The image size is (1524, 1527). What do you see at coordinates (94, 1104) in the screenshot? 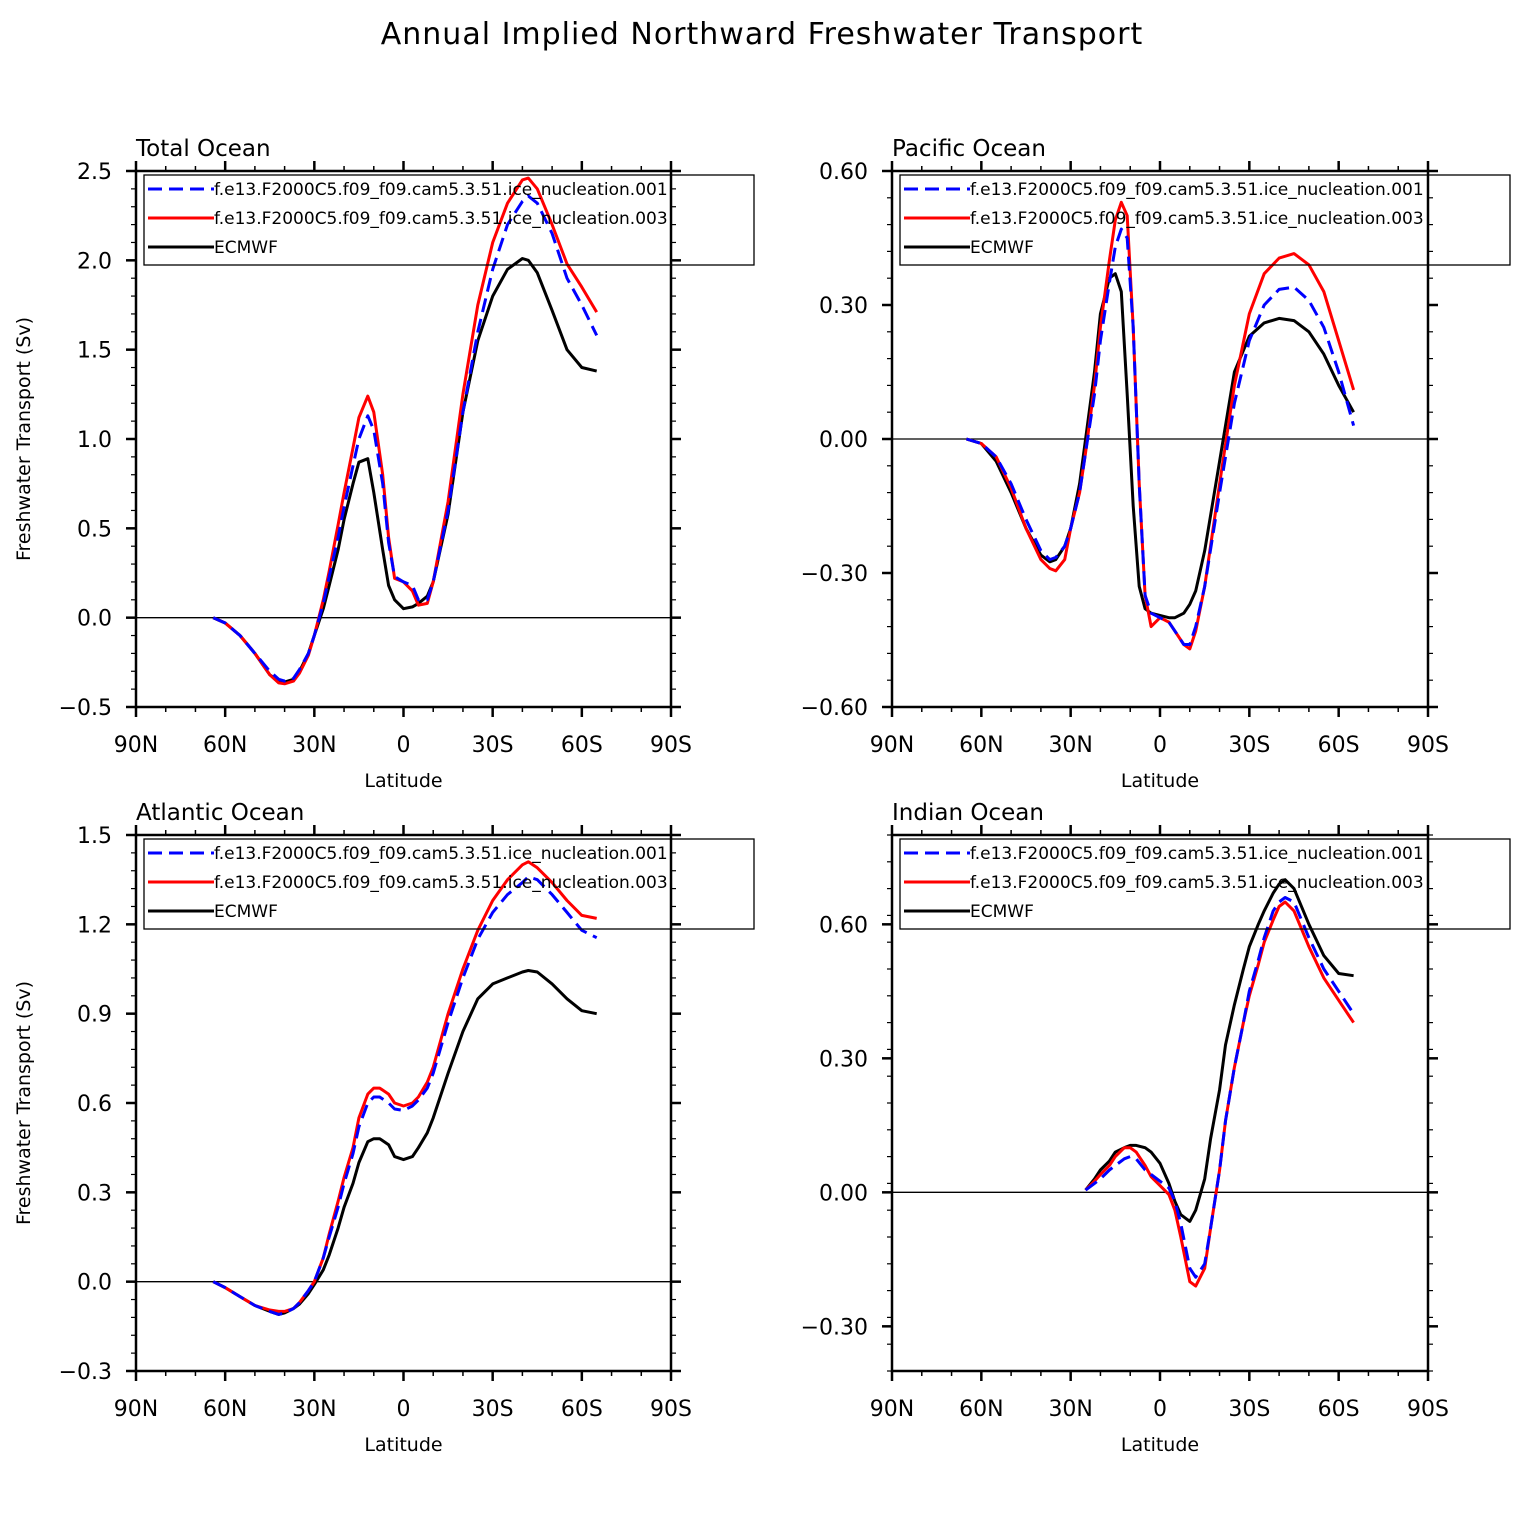
I see `y-tick-label: 0.6` at bounding box center [94, 1104].